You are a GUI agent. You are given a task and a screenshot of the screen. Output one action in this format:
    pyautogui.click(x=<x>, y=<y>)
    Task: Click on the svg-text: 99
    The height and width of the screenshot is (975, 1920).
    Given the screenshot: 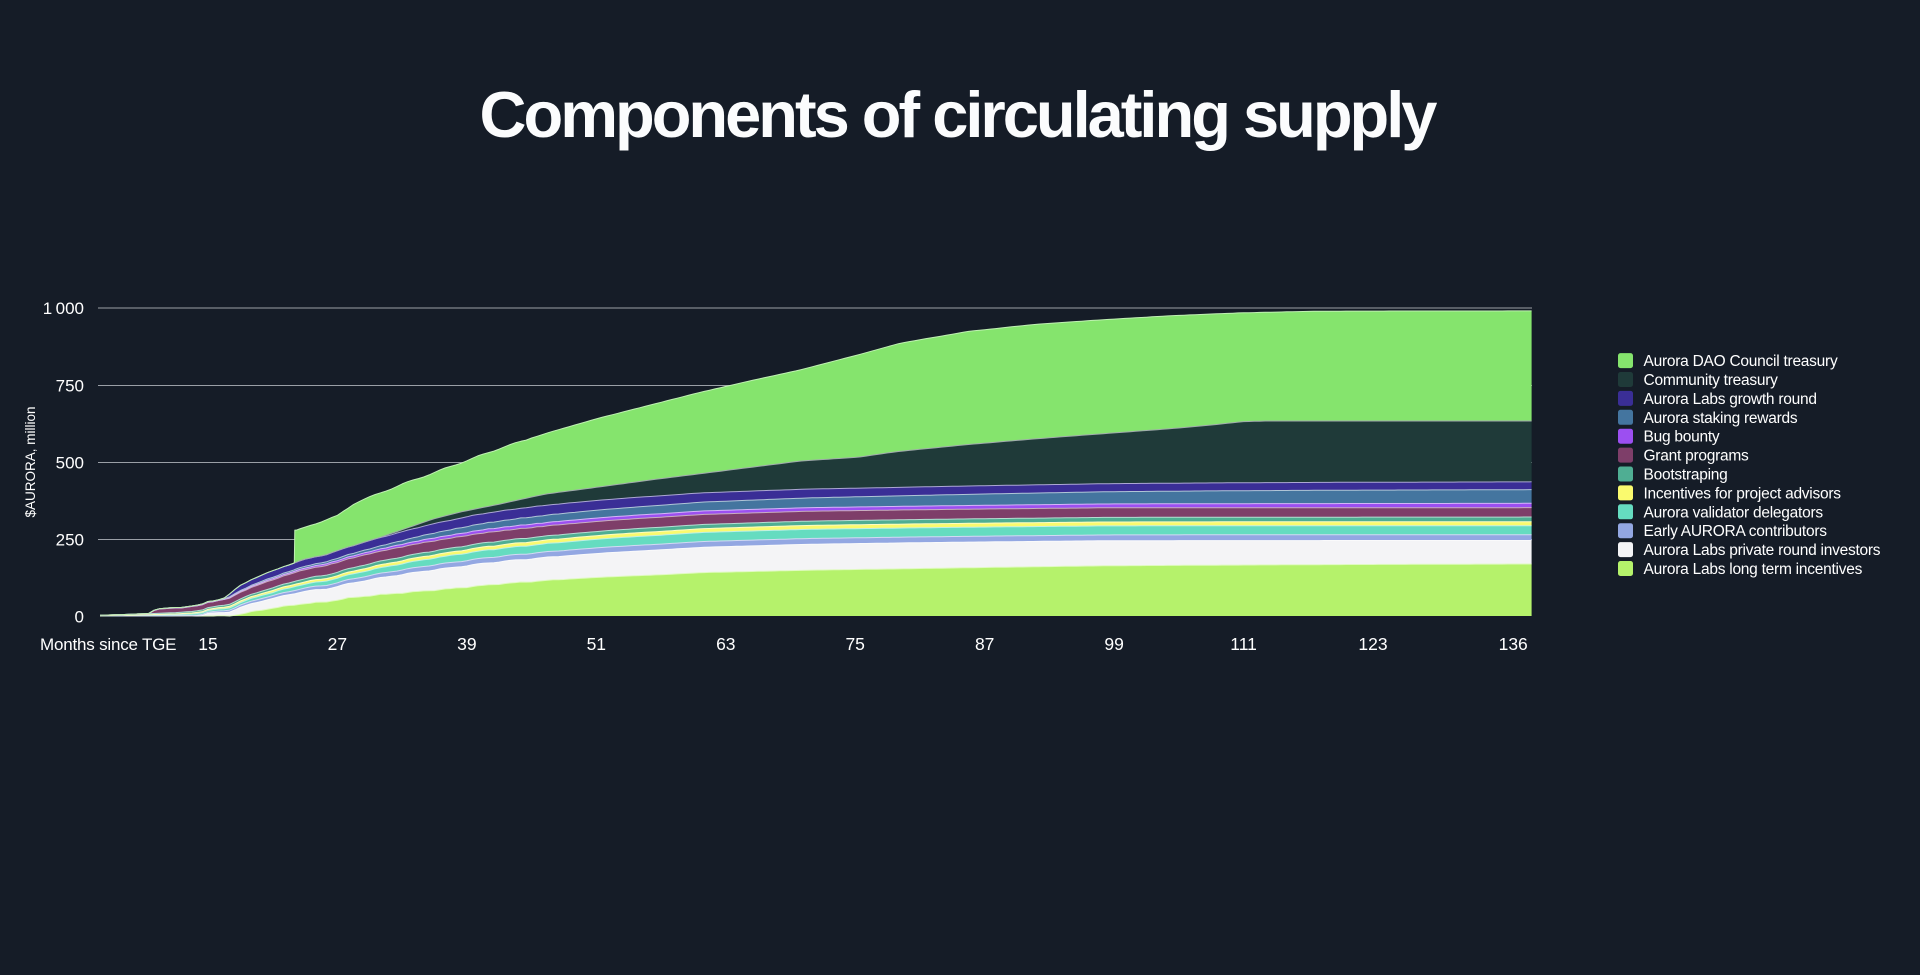 What is the action you would take?
    pyautogui.click(x=1113, y=644)
    